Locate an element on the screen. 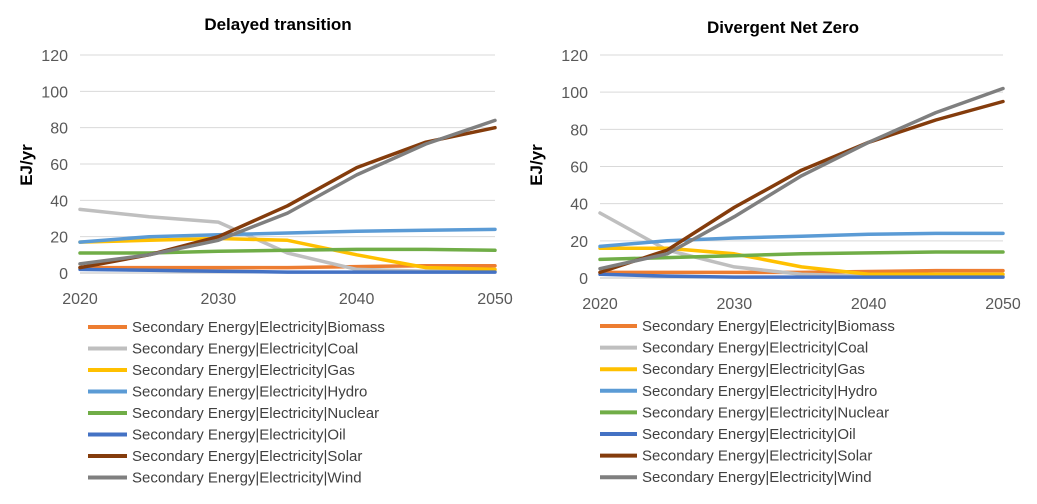 This screenshot has height=504, width=1037. chart-title: Delayed transition is located at coordinates (277, 24).